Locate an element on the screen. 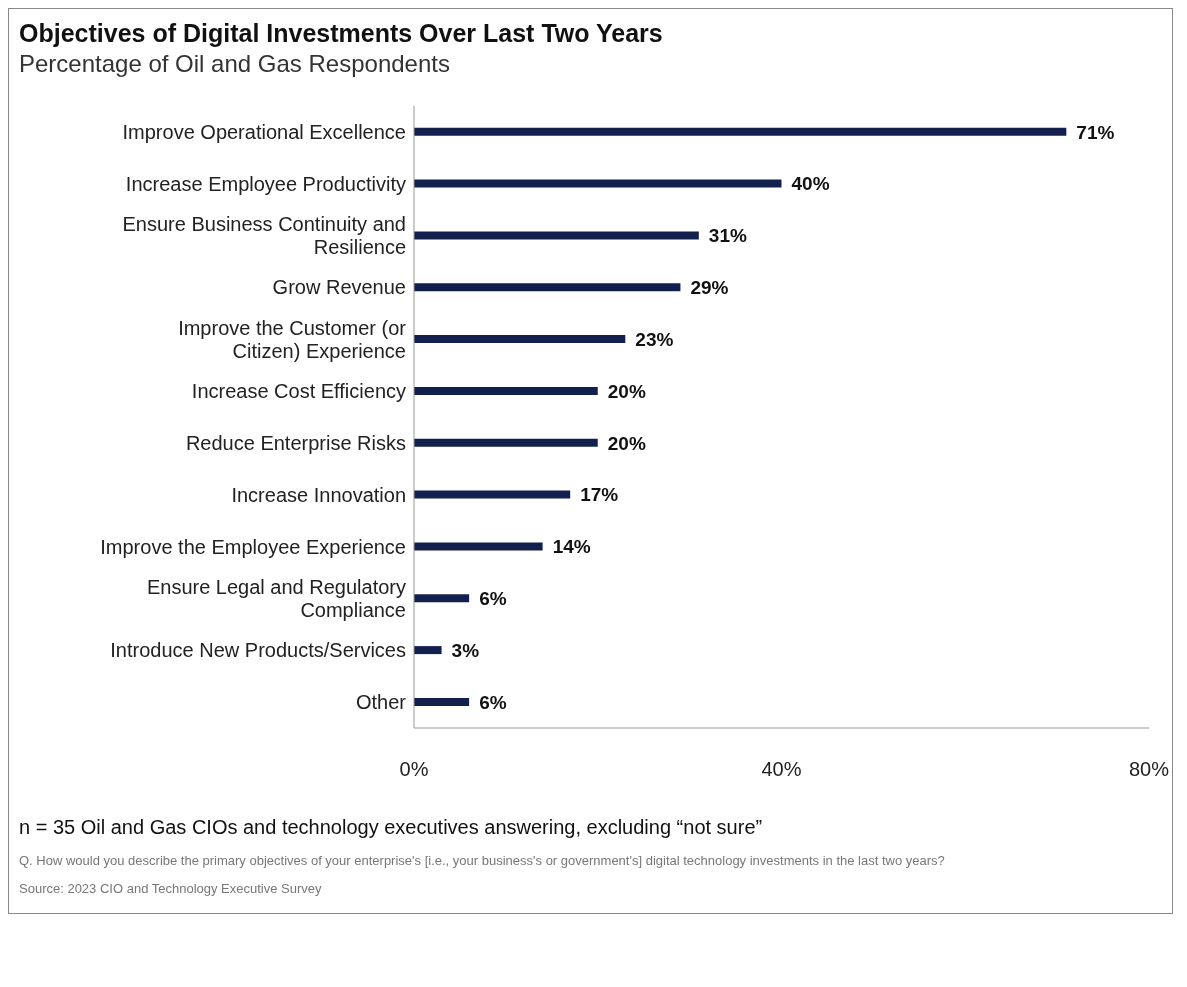  data-label: 14% is located at coordinates (571, 547).